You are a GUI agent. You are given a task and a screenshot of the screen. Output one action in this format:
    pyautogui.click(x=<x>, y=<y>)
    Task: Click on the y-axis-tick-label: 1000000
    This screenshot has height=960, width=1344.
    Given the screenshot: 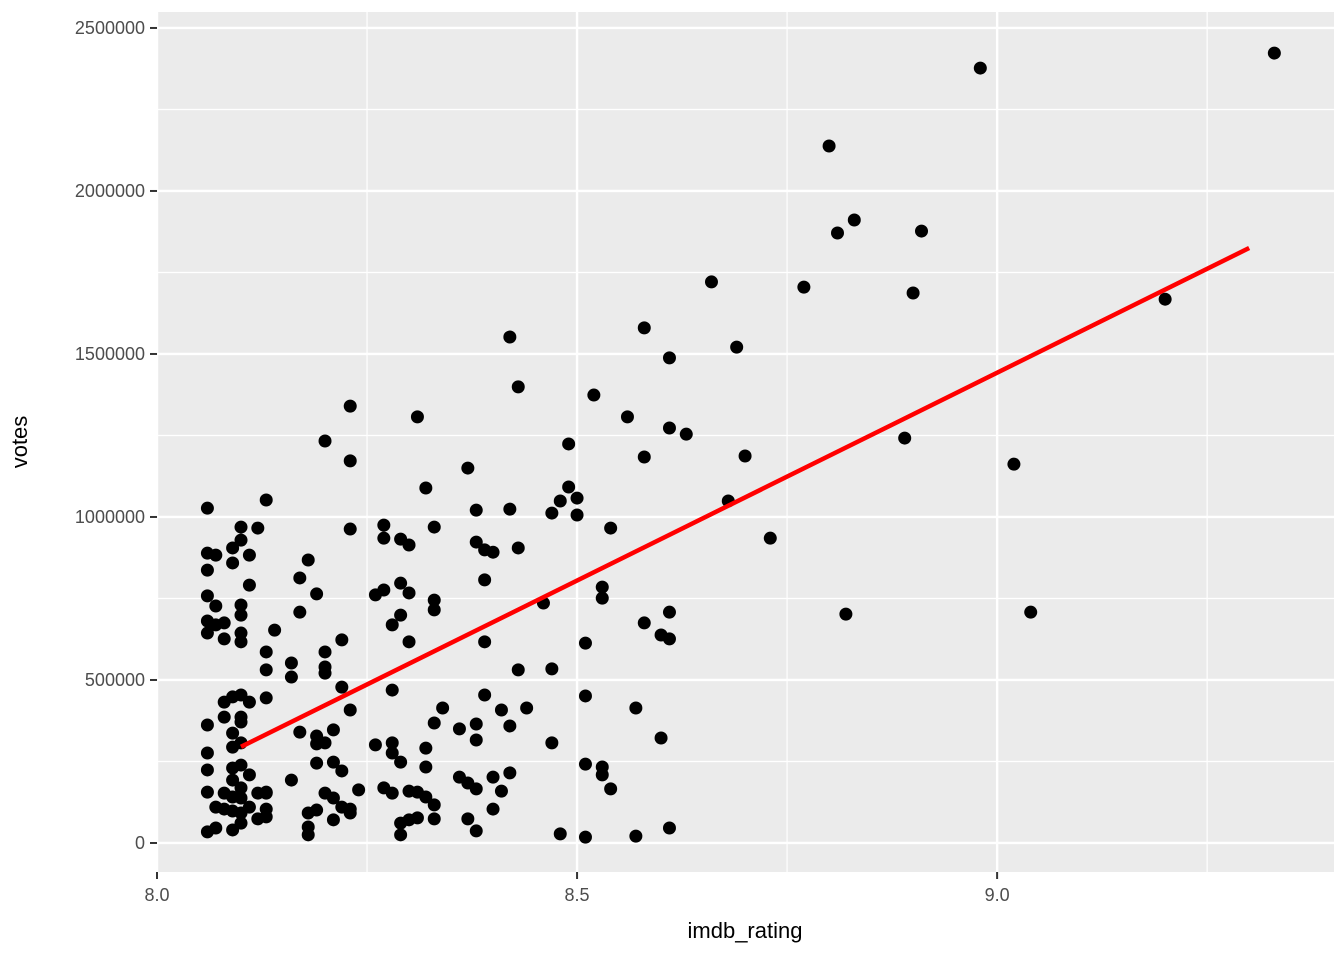 What is the action you would take?
    pyautogui.click(x=110, y=517)
    